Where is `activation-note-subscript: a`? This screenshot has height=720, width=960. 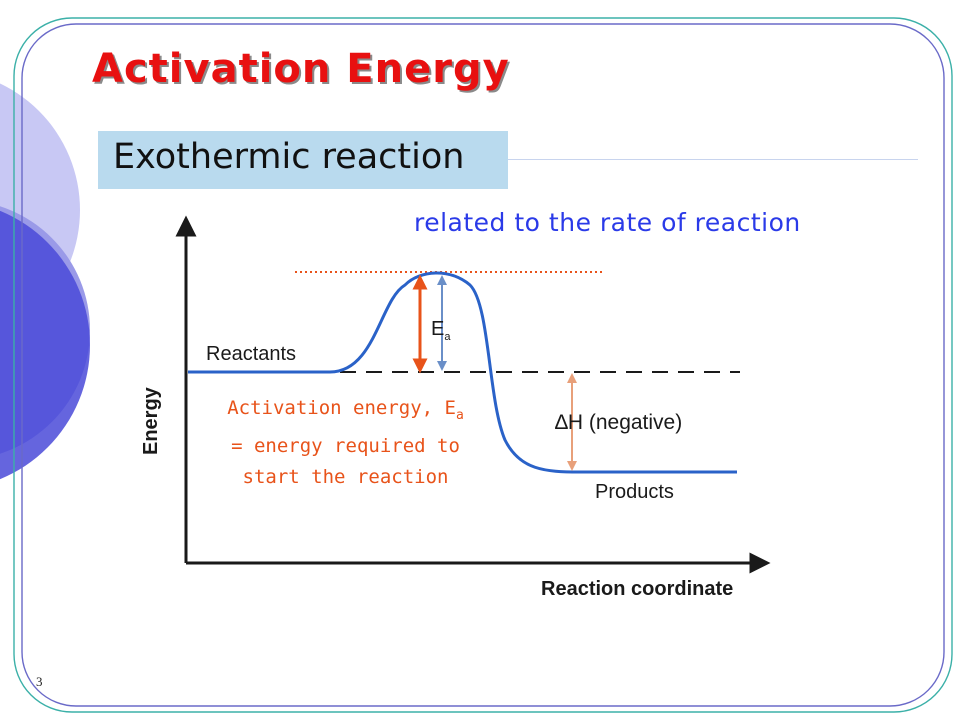
activation-note-subscript: a is located at coordinates (459, 415).